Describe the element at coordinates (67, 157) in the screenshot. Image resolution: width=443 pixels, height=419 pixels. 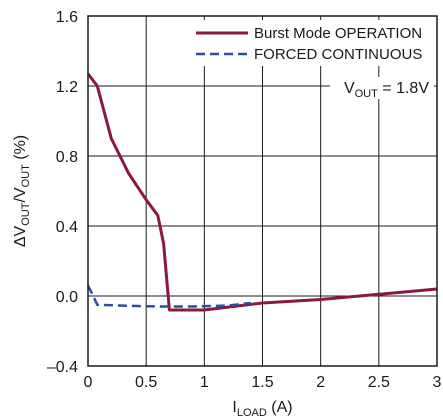
I see `y-tick-label: 0.8` at that location.